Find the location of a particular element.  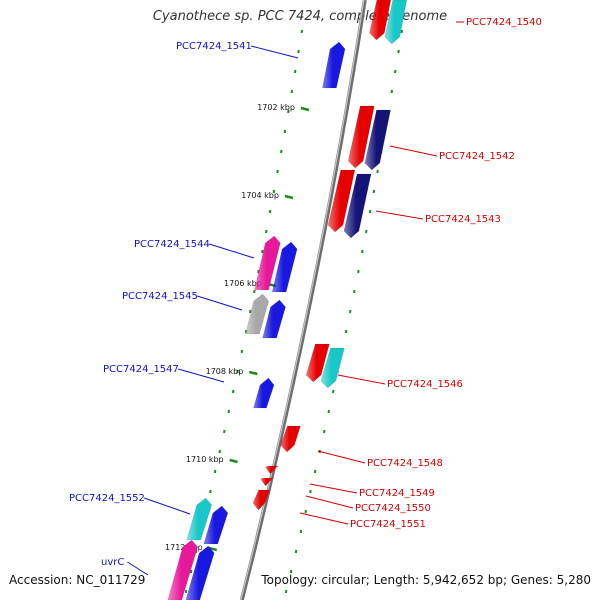

scale-tick-label: 1704 kbp is located at coordinates (260, 195).